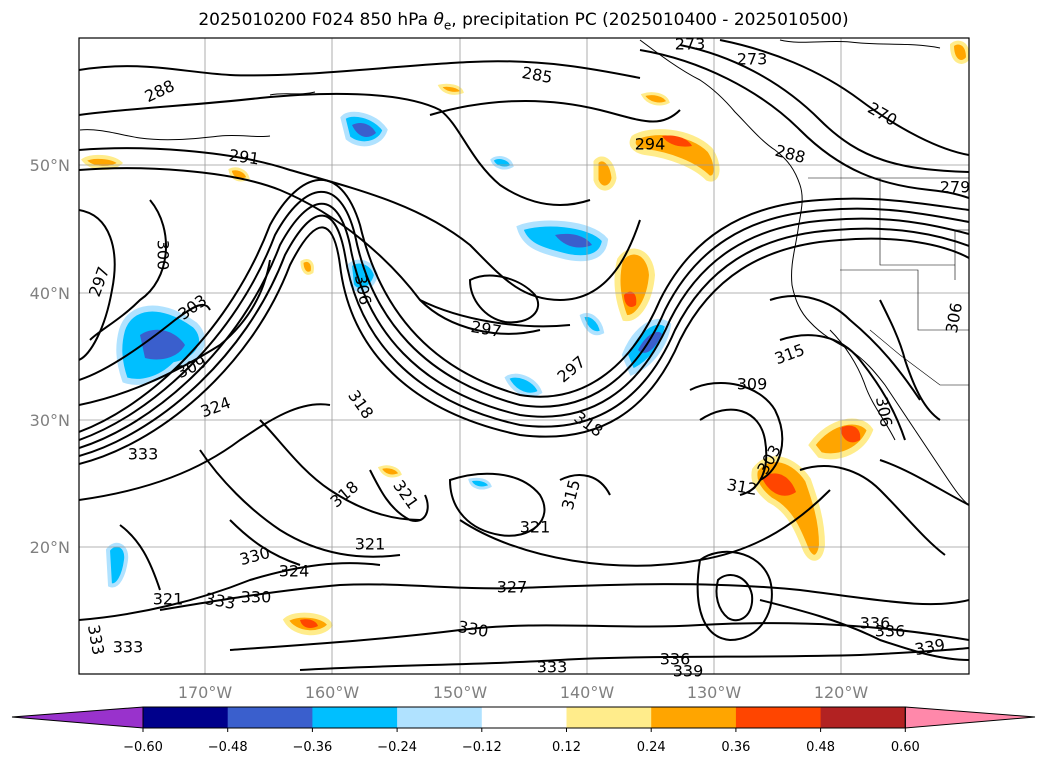 This screenshot has width=1047, height=767. Describe the element at coordinates (955, 187) in the screenshot. I see `contour-label: 279` at that location.